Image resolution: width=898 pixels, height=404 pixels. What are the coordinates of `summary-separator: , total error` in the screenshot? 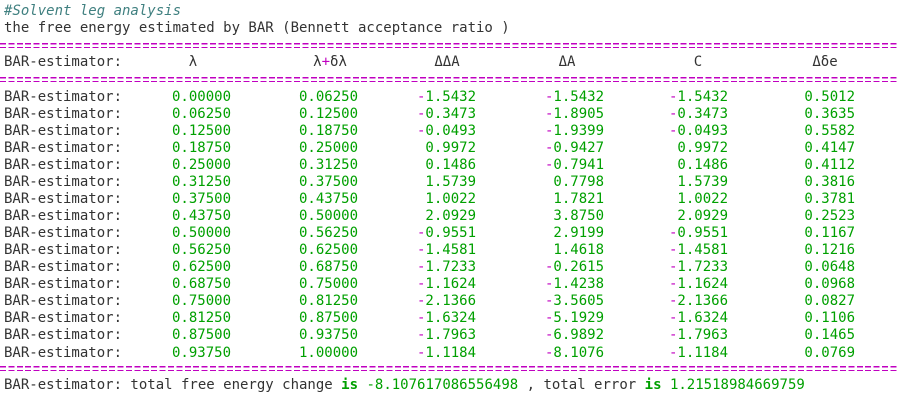 It's located at (581, 385).